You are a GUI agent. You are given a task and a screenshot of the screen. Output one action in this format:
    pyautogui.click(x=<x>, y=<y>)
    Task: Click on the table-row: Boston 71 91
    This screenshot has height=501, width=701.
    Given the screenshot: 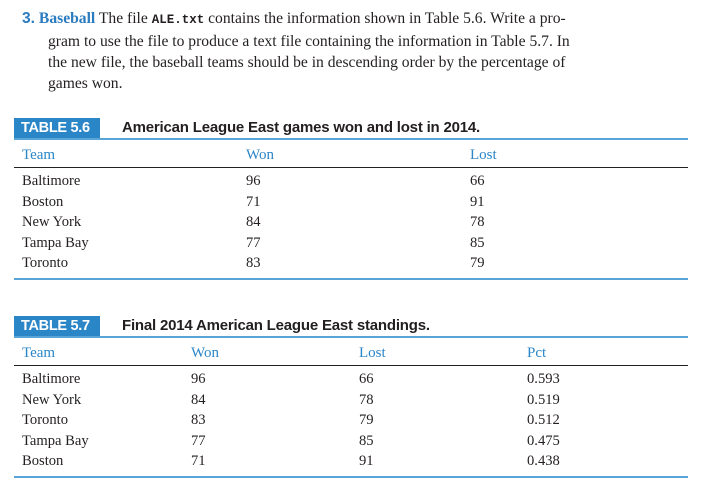 What is the action you would take?
    pyautogui.click(x=351, y=202)
    